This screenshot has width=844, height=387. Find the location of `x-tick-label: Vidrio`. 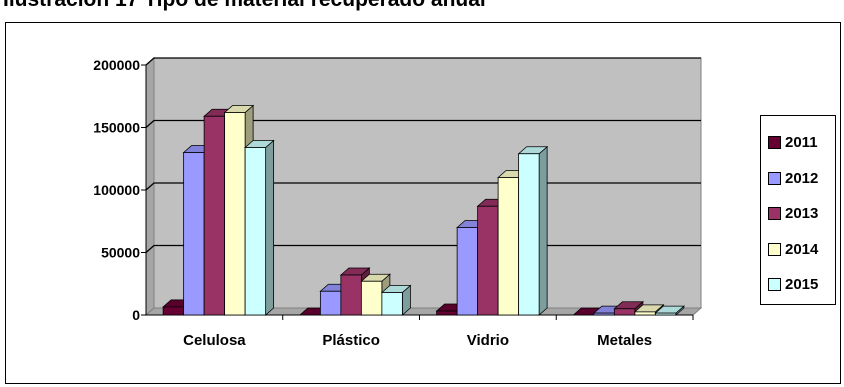

x-tick-label: Vidrio is located at coordinates (488, 340).